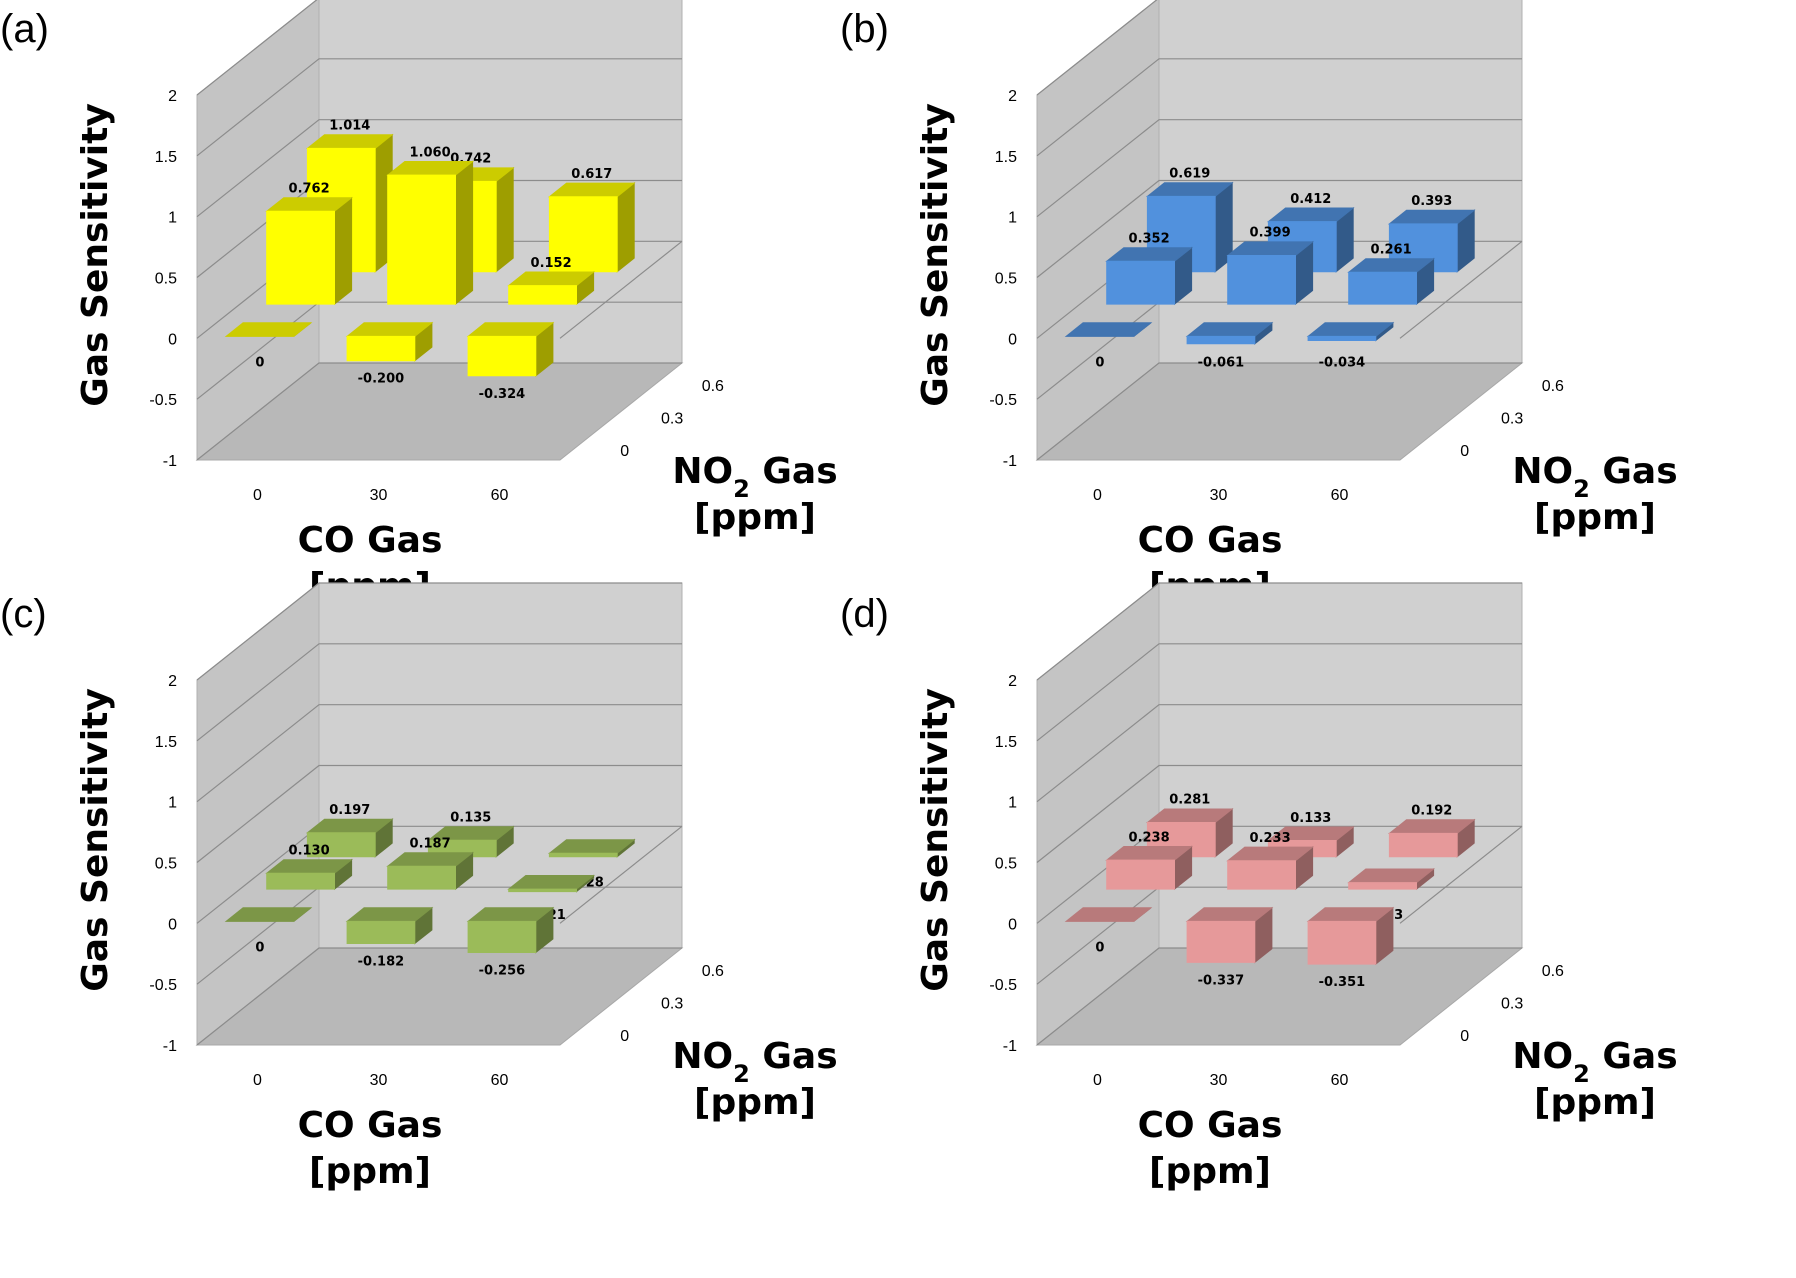 The image size is (1796, 1278). Describe the element at coordinates (1431, 201) in the screenshot. I see `data-label: 0.393` at that location.